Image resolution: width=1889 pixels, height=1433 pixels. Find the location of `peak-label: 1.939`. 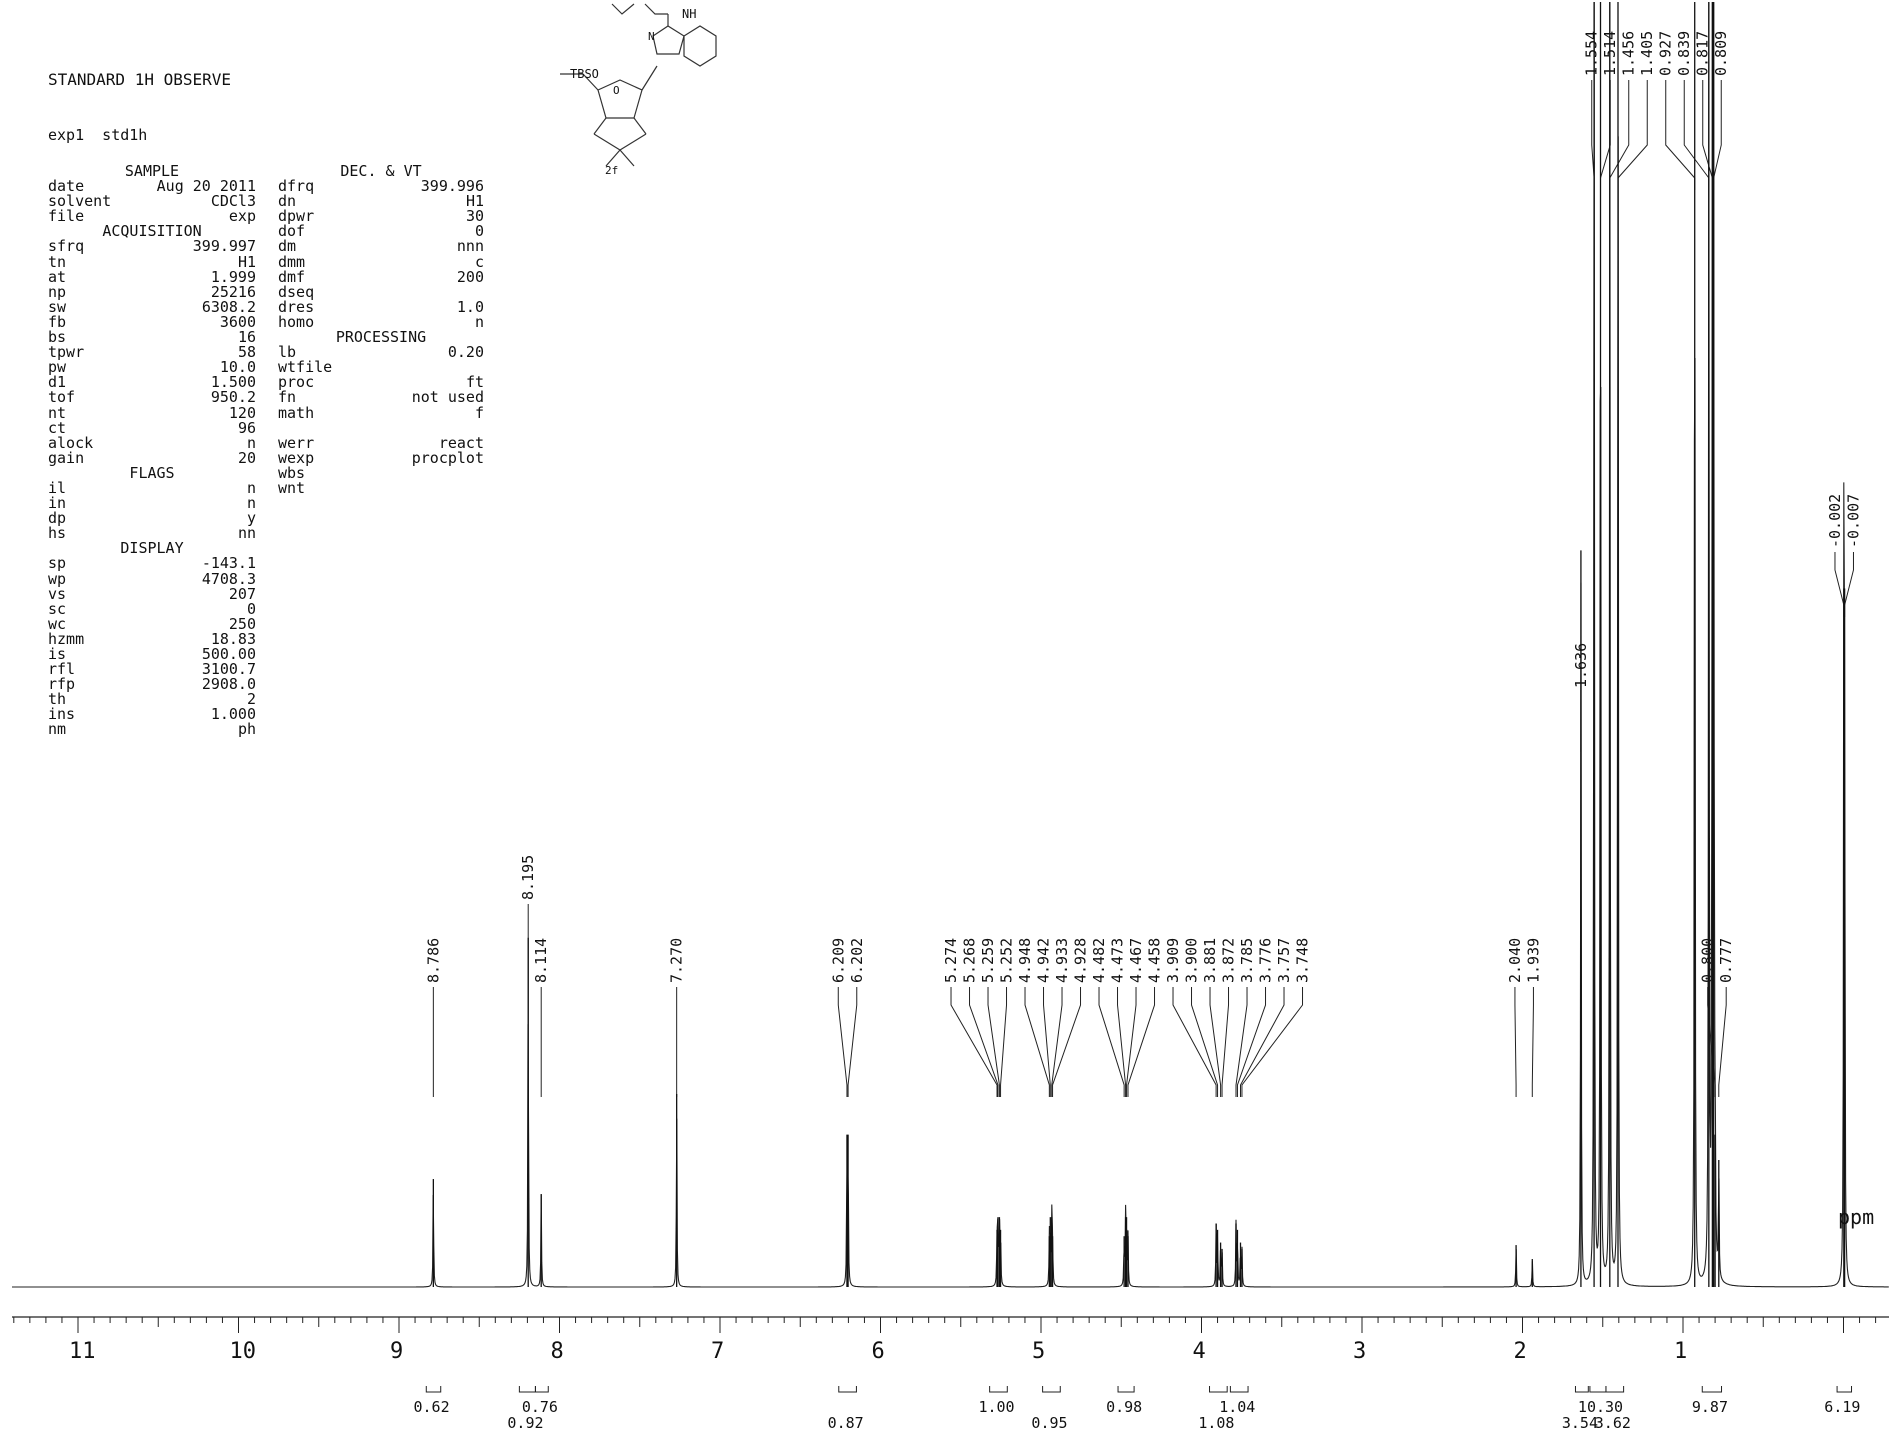

peak-label: 1.939 is located at coordinates (1533, 960).